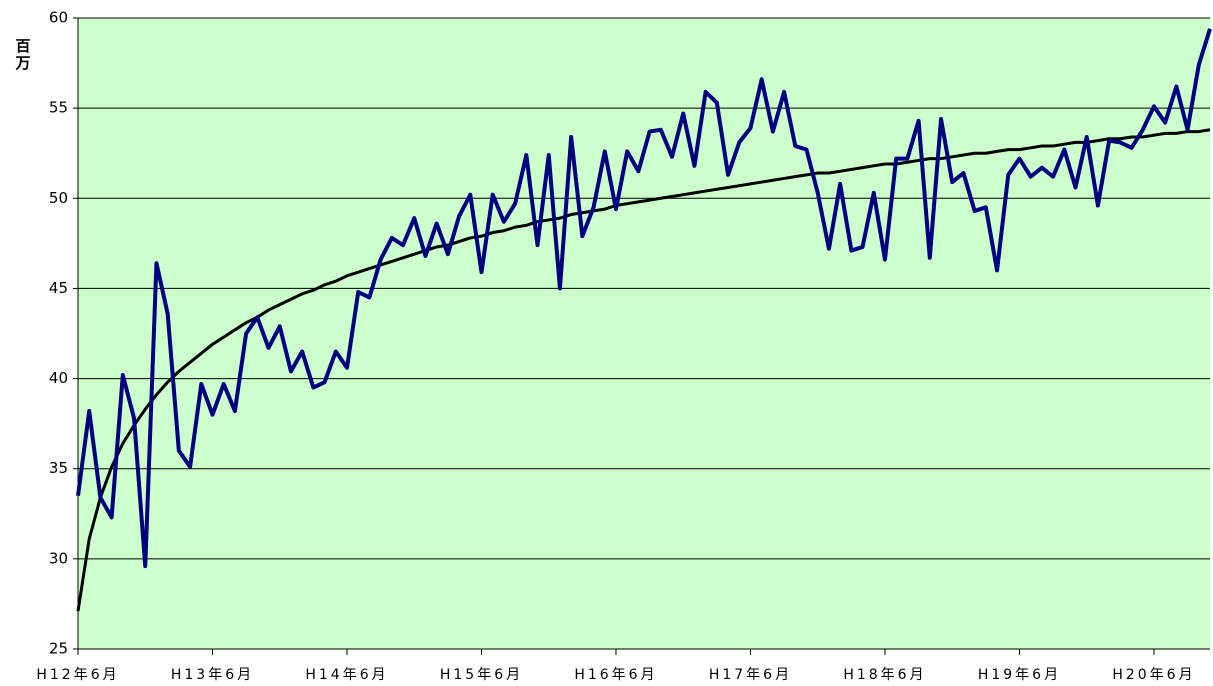 The width and height of the screenshot is (1213, 686). What do you see at coordinates (346, 675) in the screenshot?
I see `x-tick-label: H14年6月` at bounding box center [346, 675].